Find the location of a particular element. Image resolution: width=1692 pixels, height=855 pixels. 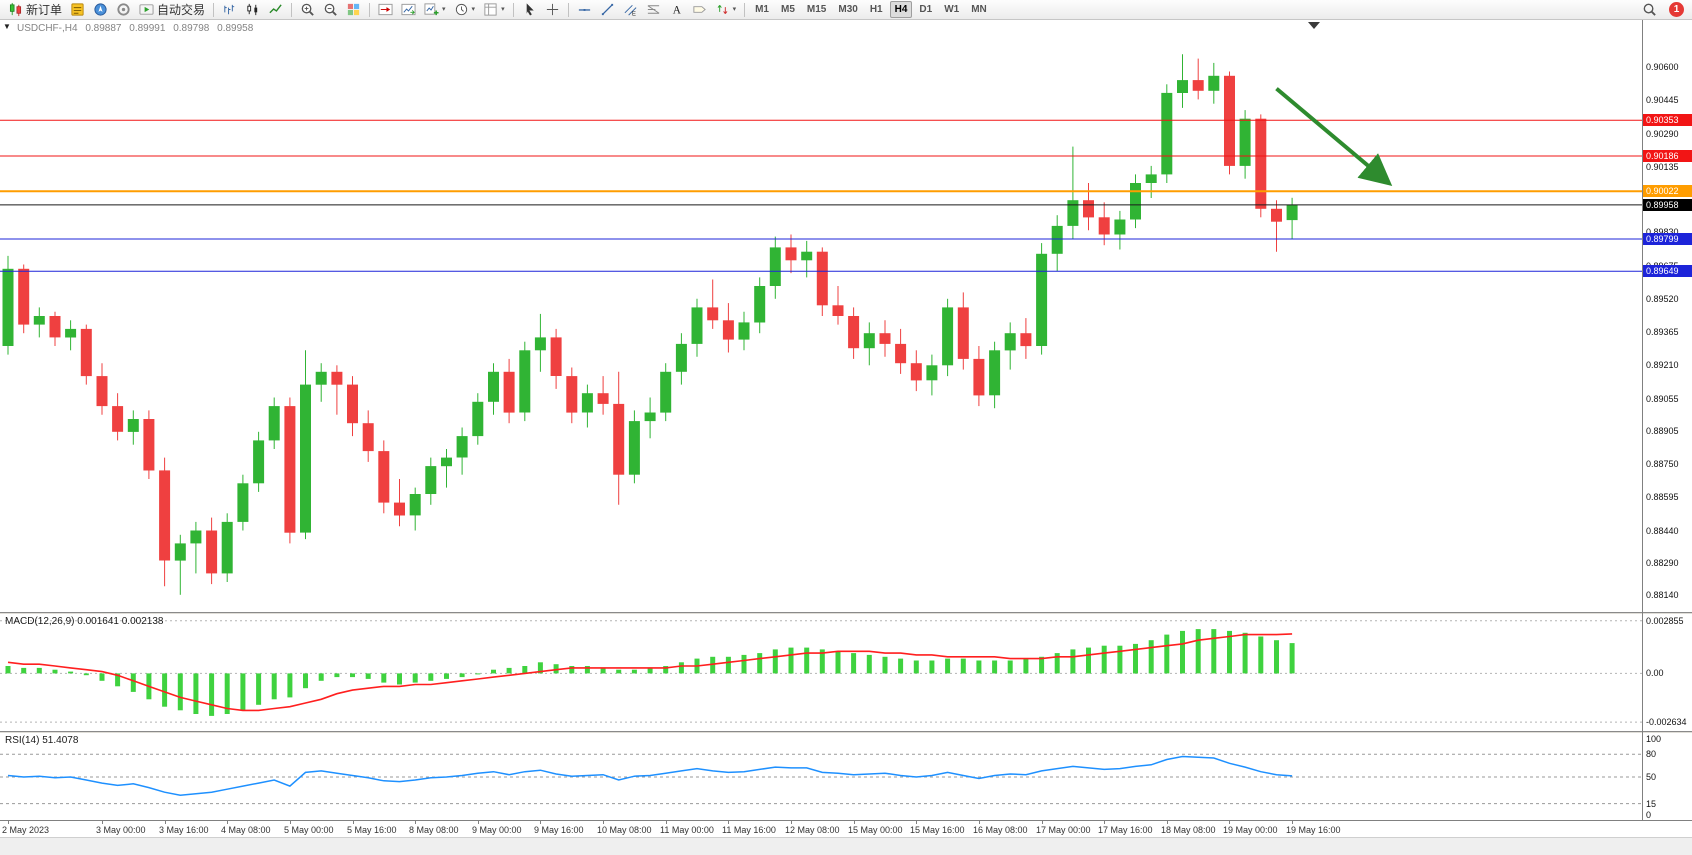

notification-badge: 1 is located at coordinates (1676, 9).